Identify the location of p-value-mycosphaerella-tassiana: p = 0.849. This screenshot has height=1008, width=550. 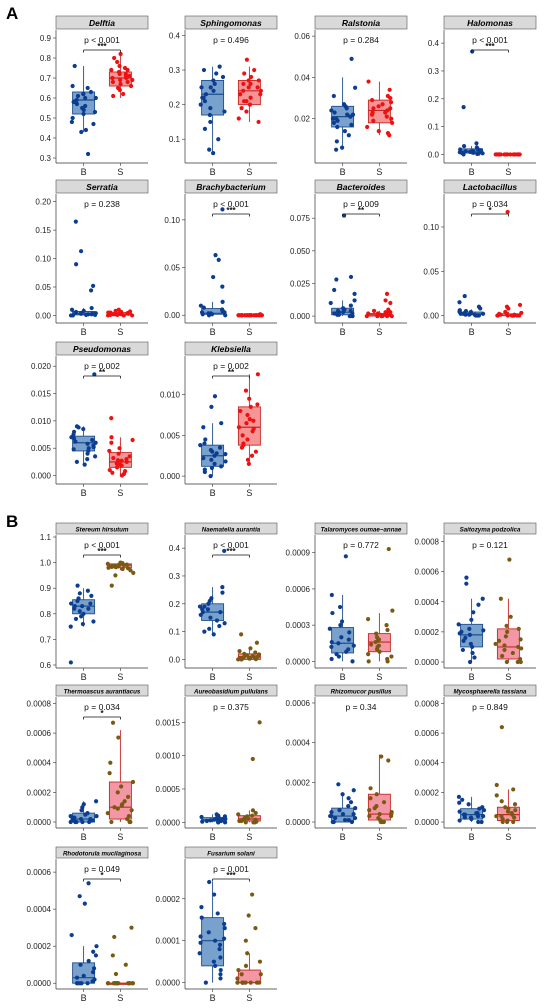
(490, 707).